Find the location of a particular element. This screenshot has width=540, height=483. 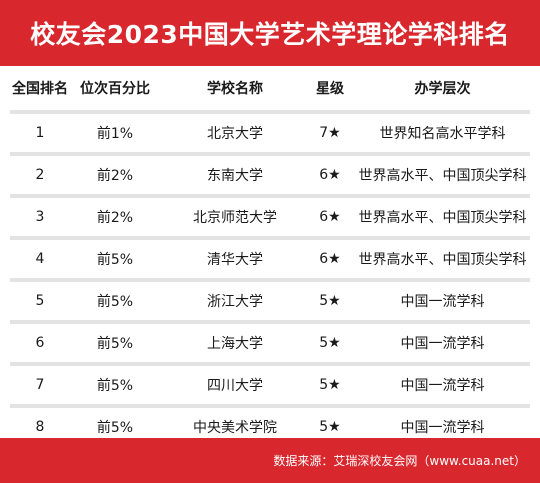

header-school: 学校名称 is located at coordinates (235, 89).